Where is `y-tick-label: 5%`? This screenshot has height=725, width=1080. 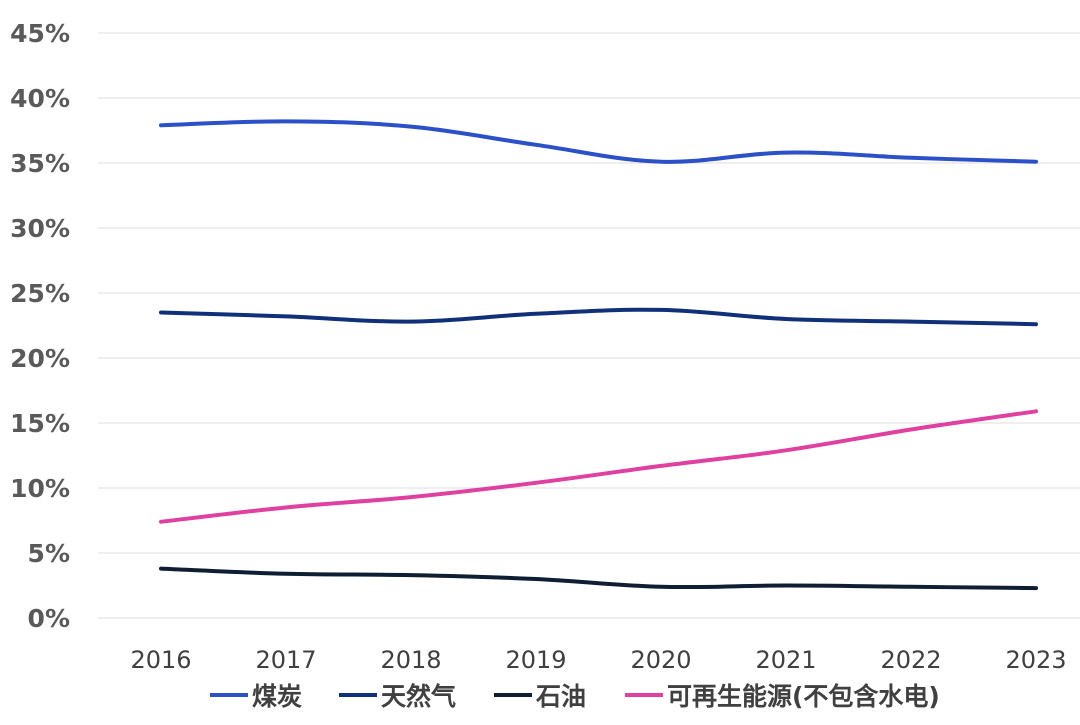 y-tick-label: 5% is located at coordinates (49, 553).